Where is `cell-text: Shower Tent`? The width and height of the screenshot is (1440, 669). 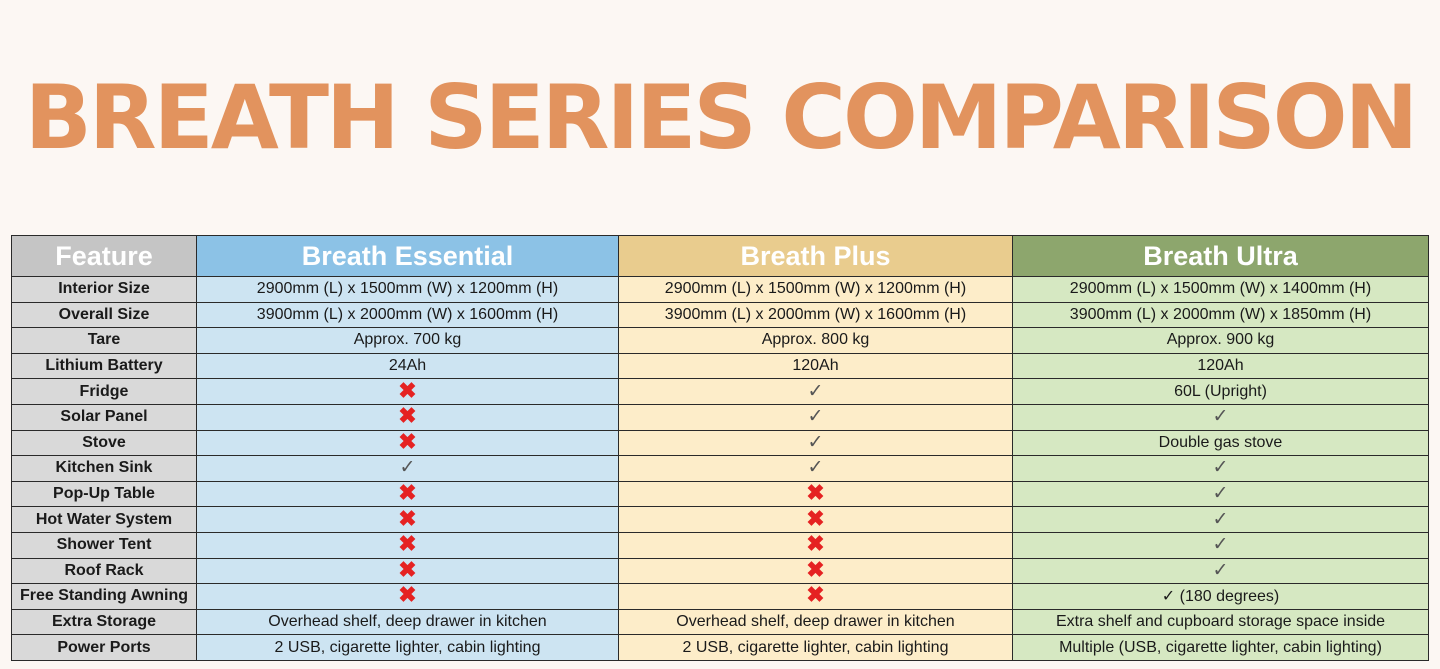 cell-text: Shower Tent is located at coordinates (104, 545).